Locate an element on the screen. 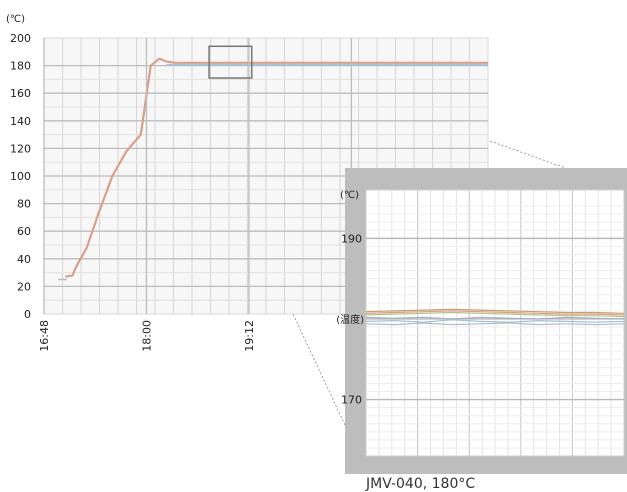 Image resolution: width=627 pixels, height=492 pixels. inset-y-tick-label: 190 is located at coordinates (351, 238).